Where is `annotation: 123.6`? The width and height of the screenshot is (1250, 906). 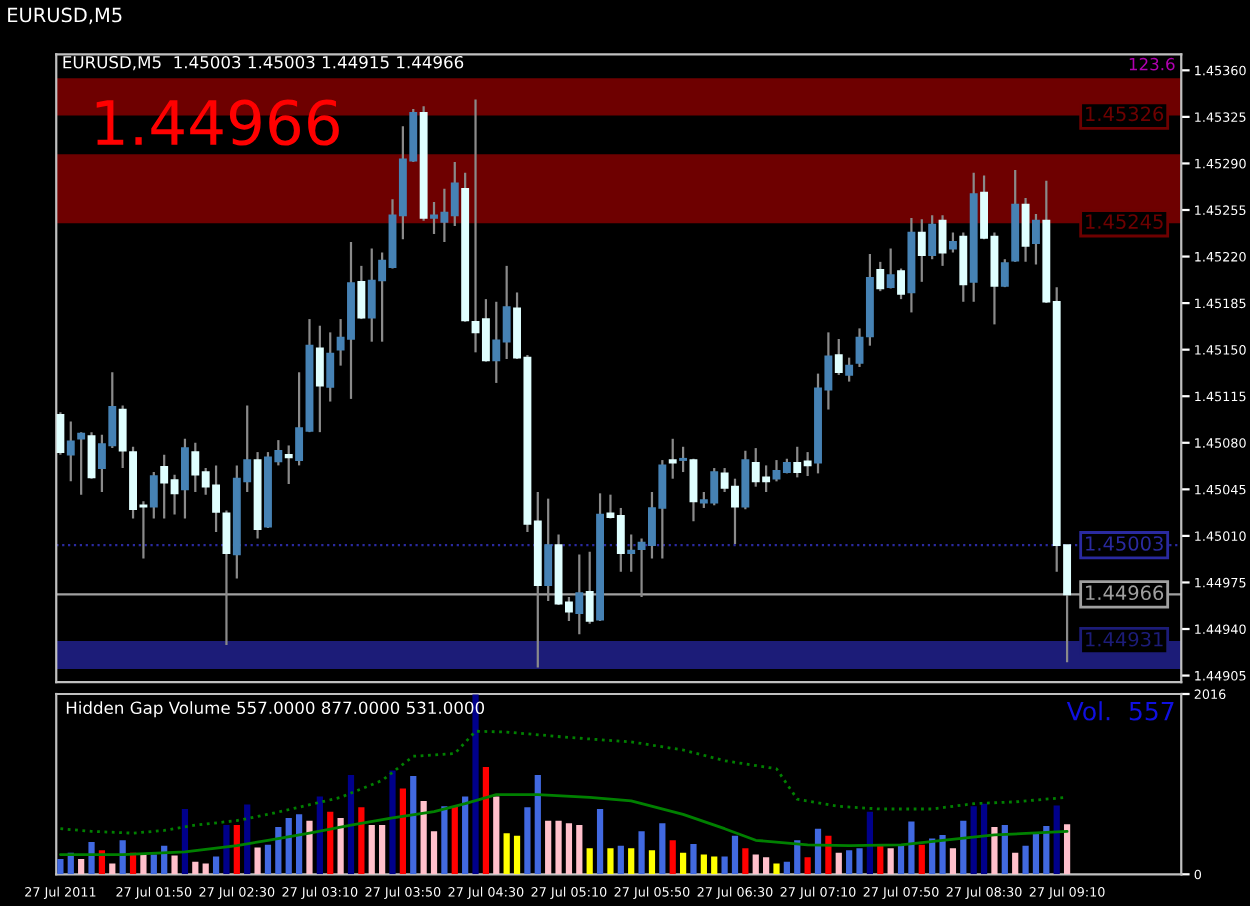 annotation: 123.6 is located at coordinates (1152, 64).